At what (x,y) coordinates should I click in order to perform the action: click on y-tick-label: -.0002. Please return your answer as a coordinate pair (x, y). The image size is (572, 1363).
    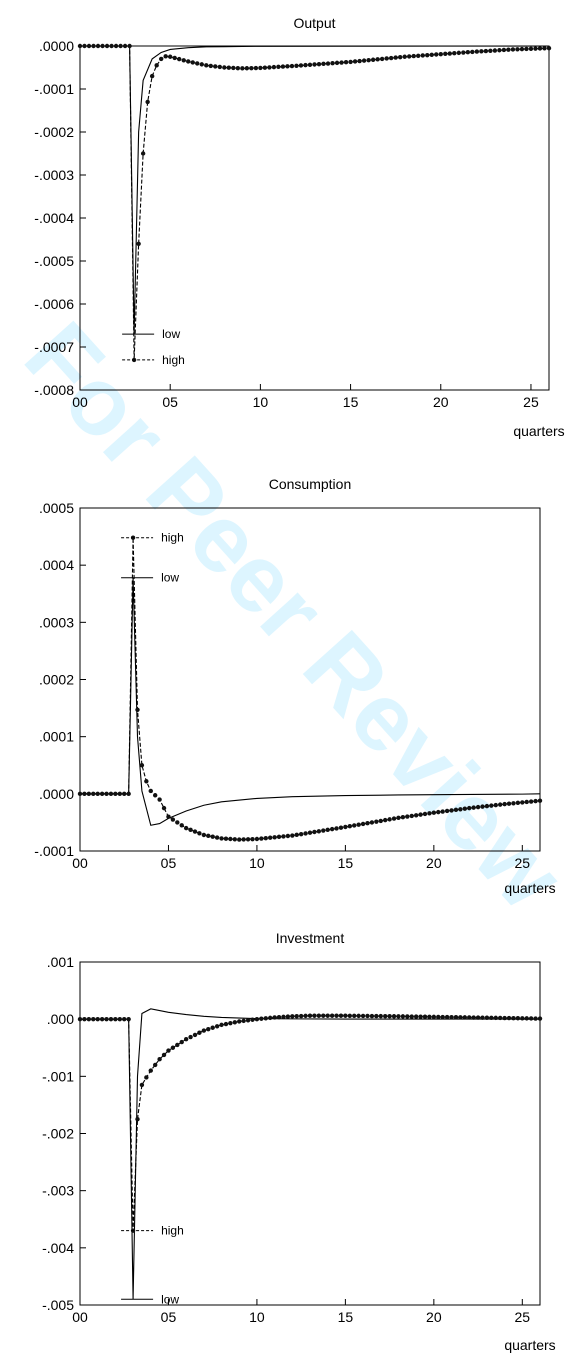
    Looking at the image, I should click on (54, 132).